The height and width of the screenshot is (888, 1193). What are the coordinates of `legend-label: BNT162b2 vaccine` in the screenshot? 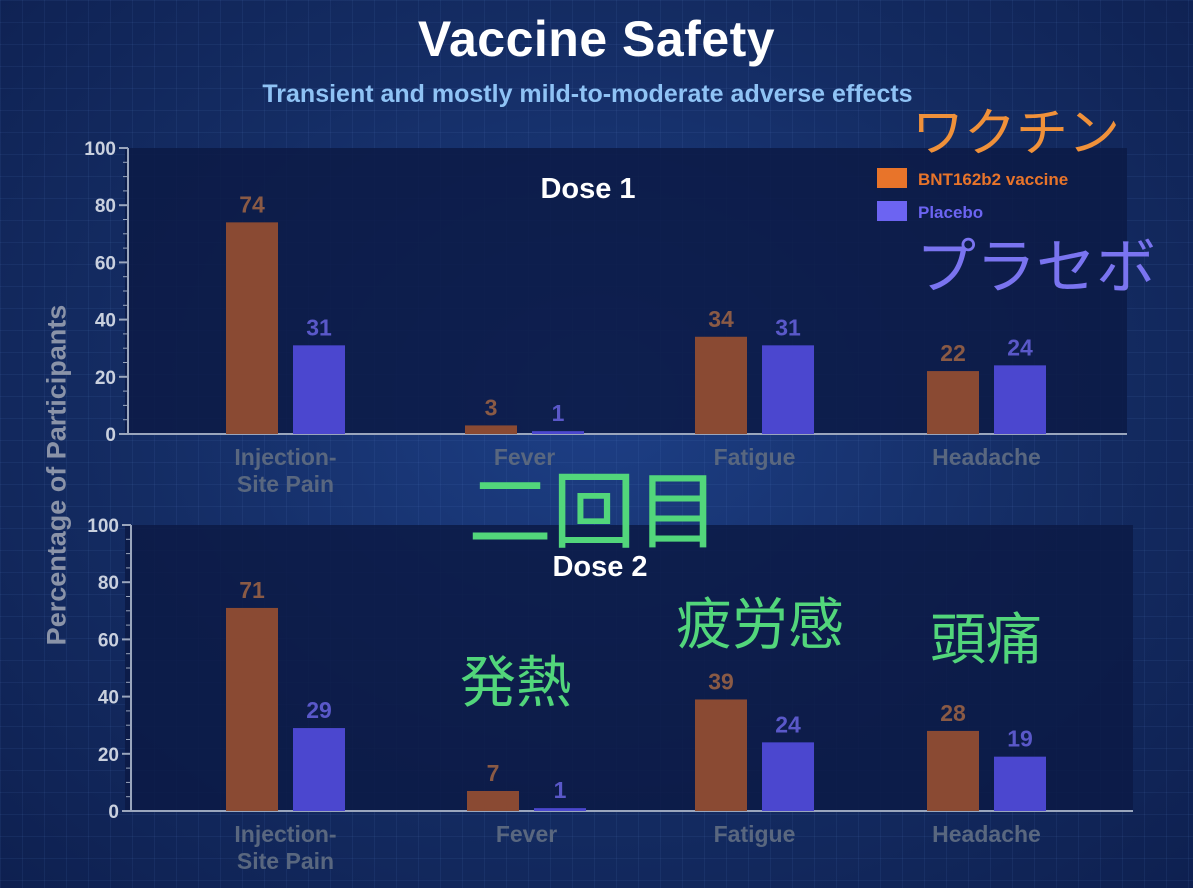 It's located at (993, 179).